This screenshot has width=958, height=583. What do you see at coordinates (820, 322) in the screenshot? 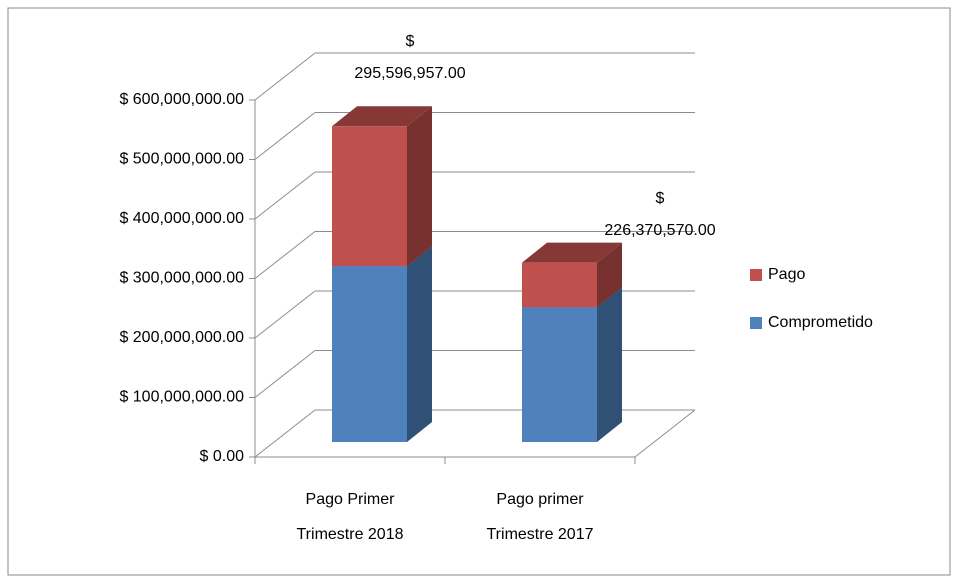
I see `legend-label: Comprometido` at bounding box center [820, 322].